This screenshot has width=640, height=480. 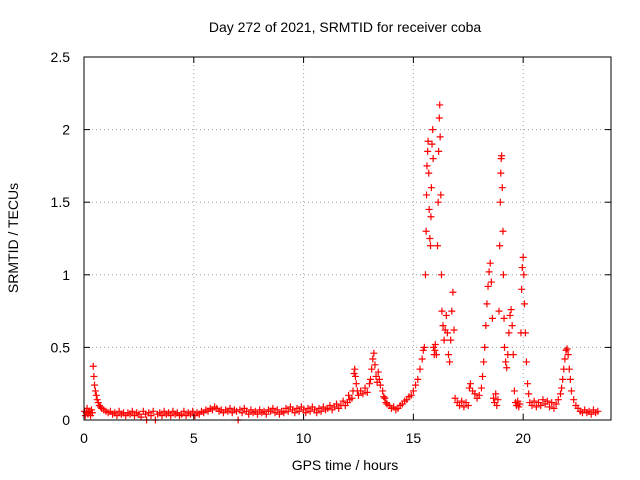 What do you see at coordinates (345, 465) in the screenshot?
I see `x-axis-label: GPS time / hours` at bounding box center [345, 465].